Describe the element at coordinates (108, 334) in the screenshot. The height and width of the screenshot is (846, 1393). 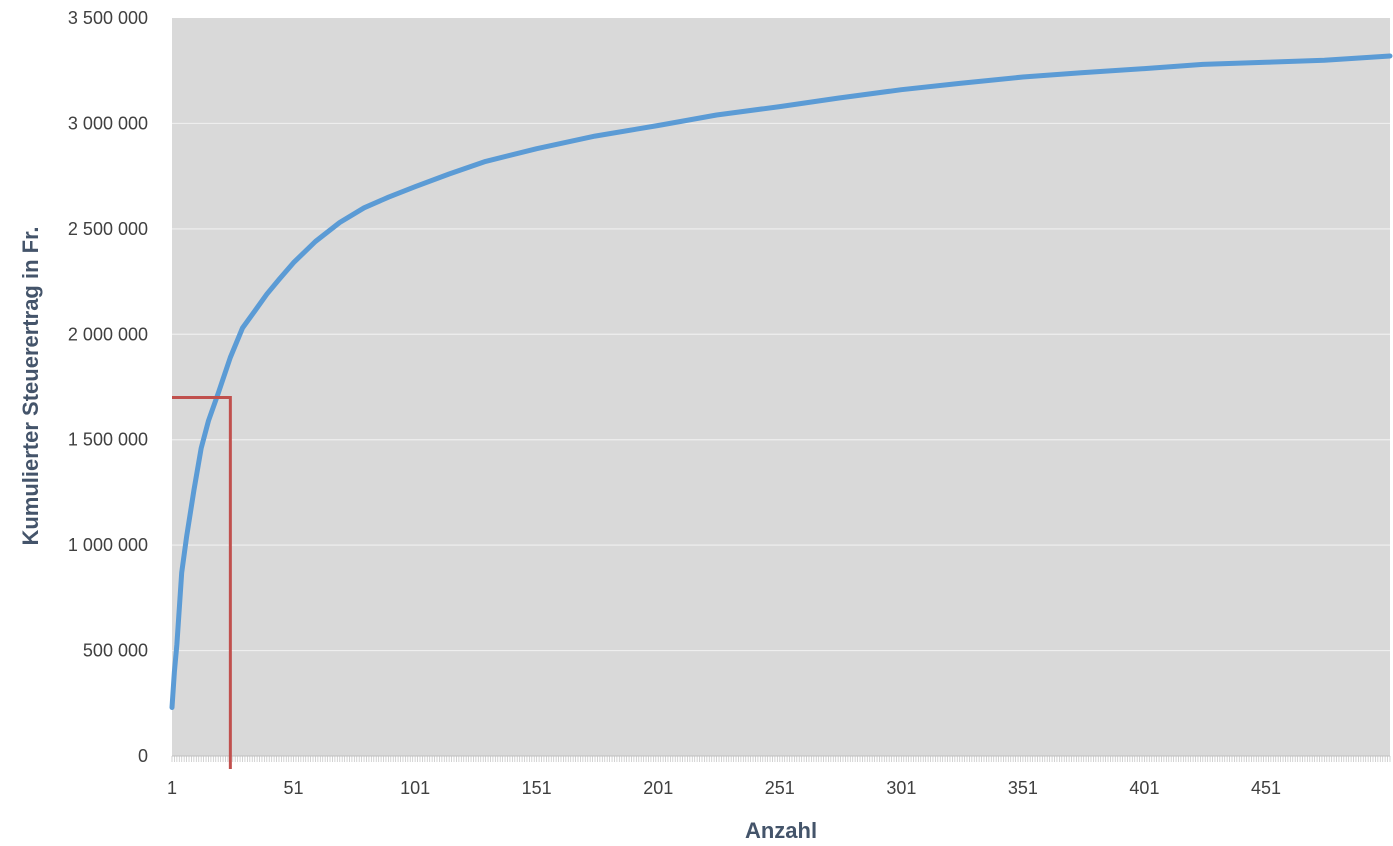
I see `y-tick-label: 2 000 000` at that location.